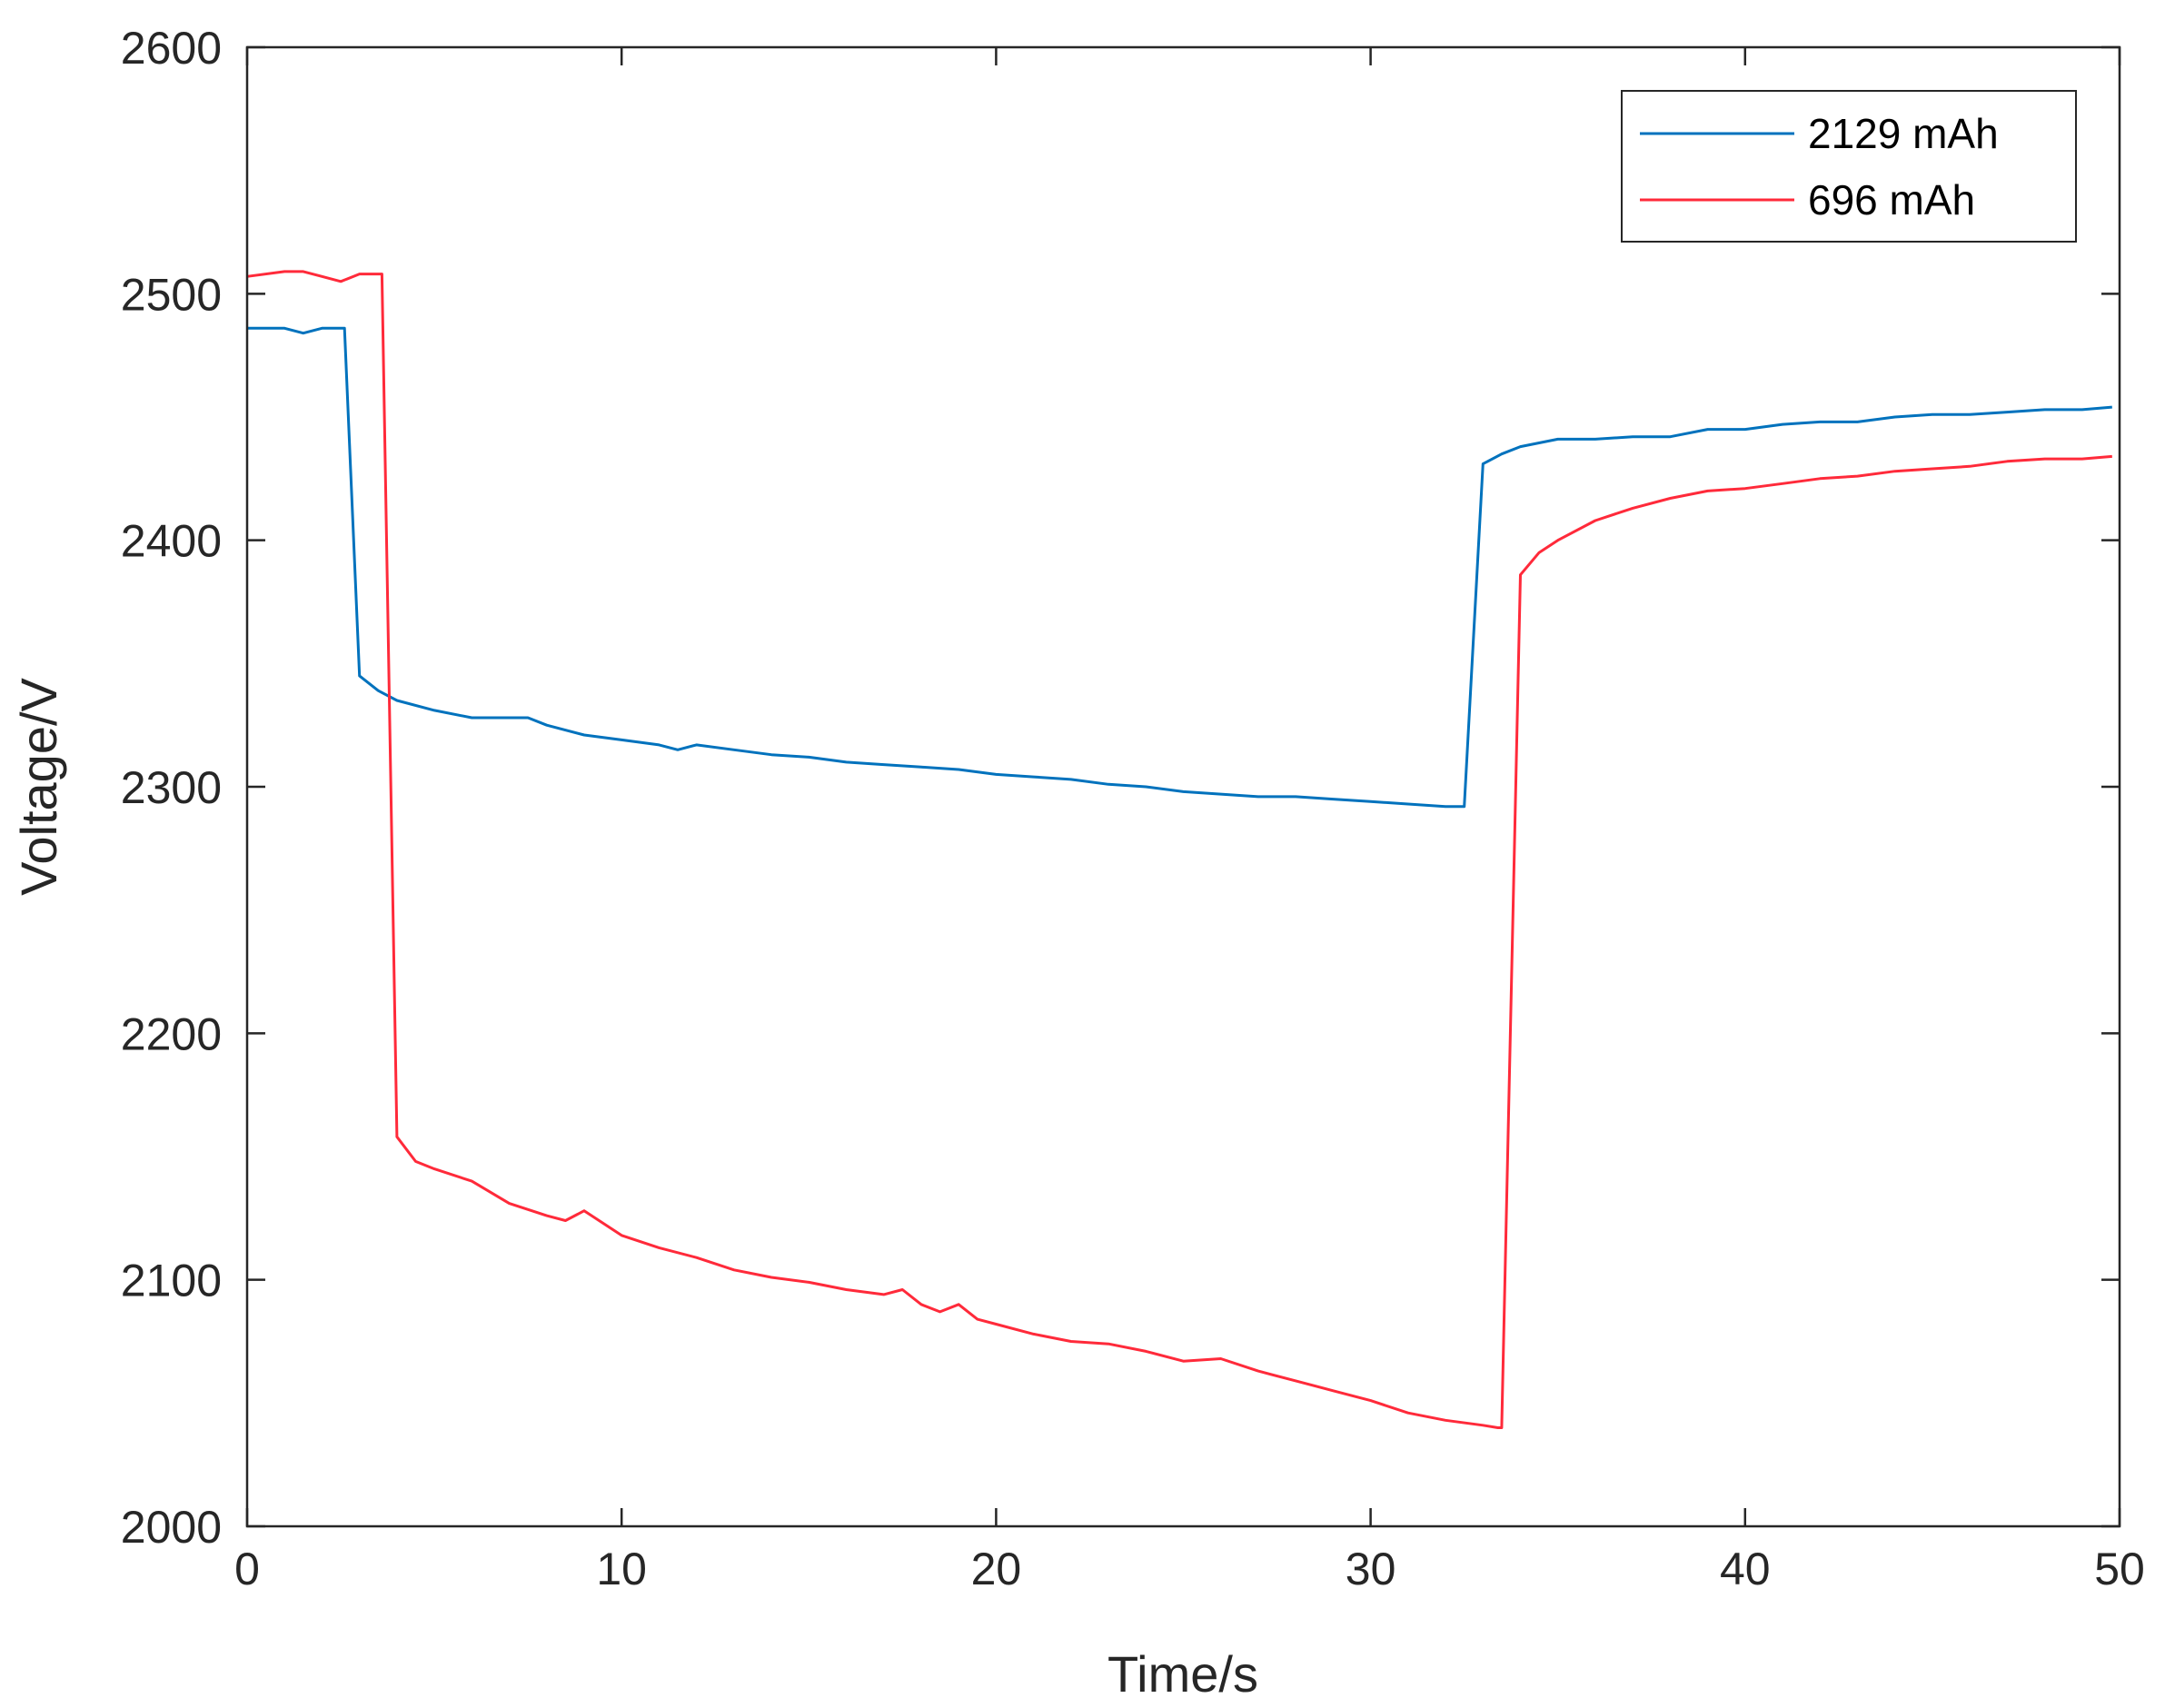  What do you see at coordinates (247, 1569) in the screenshot?
I see `x-tick-label: 0` at bounding box center [247, 1569].